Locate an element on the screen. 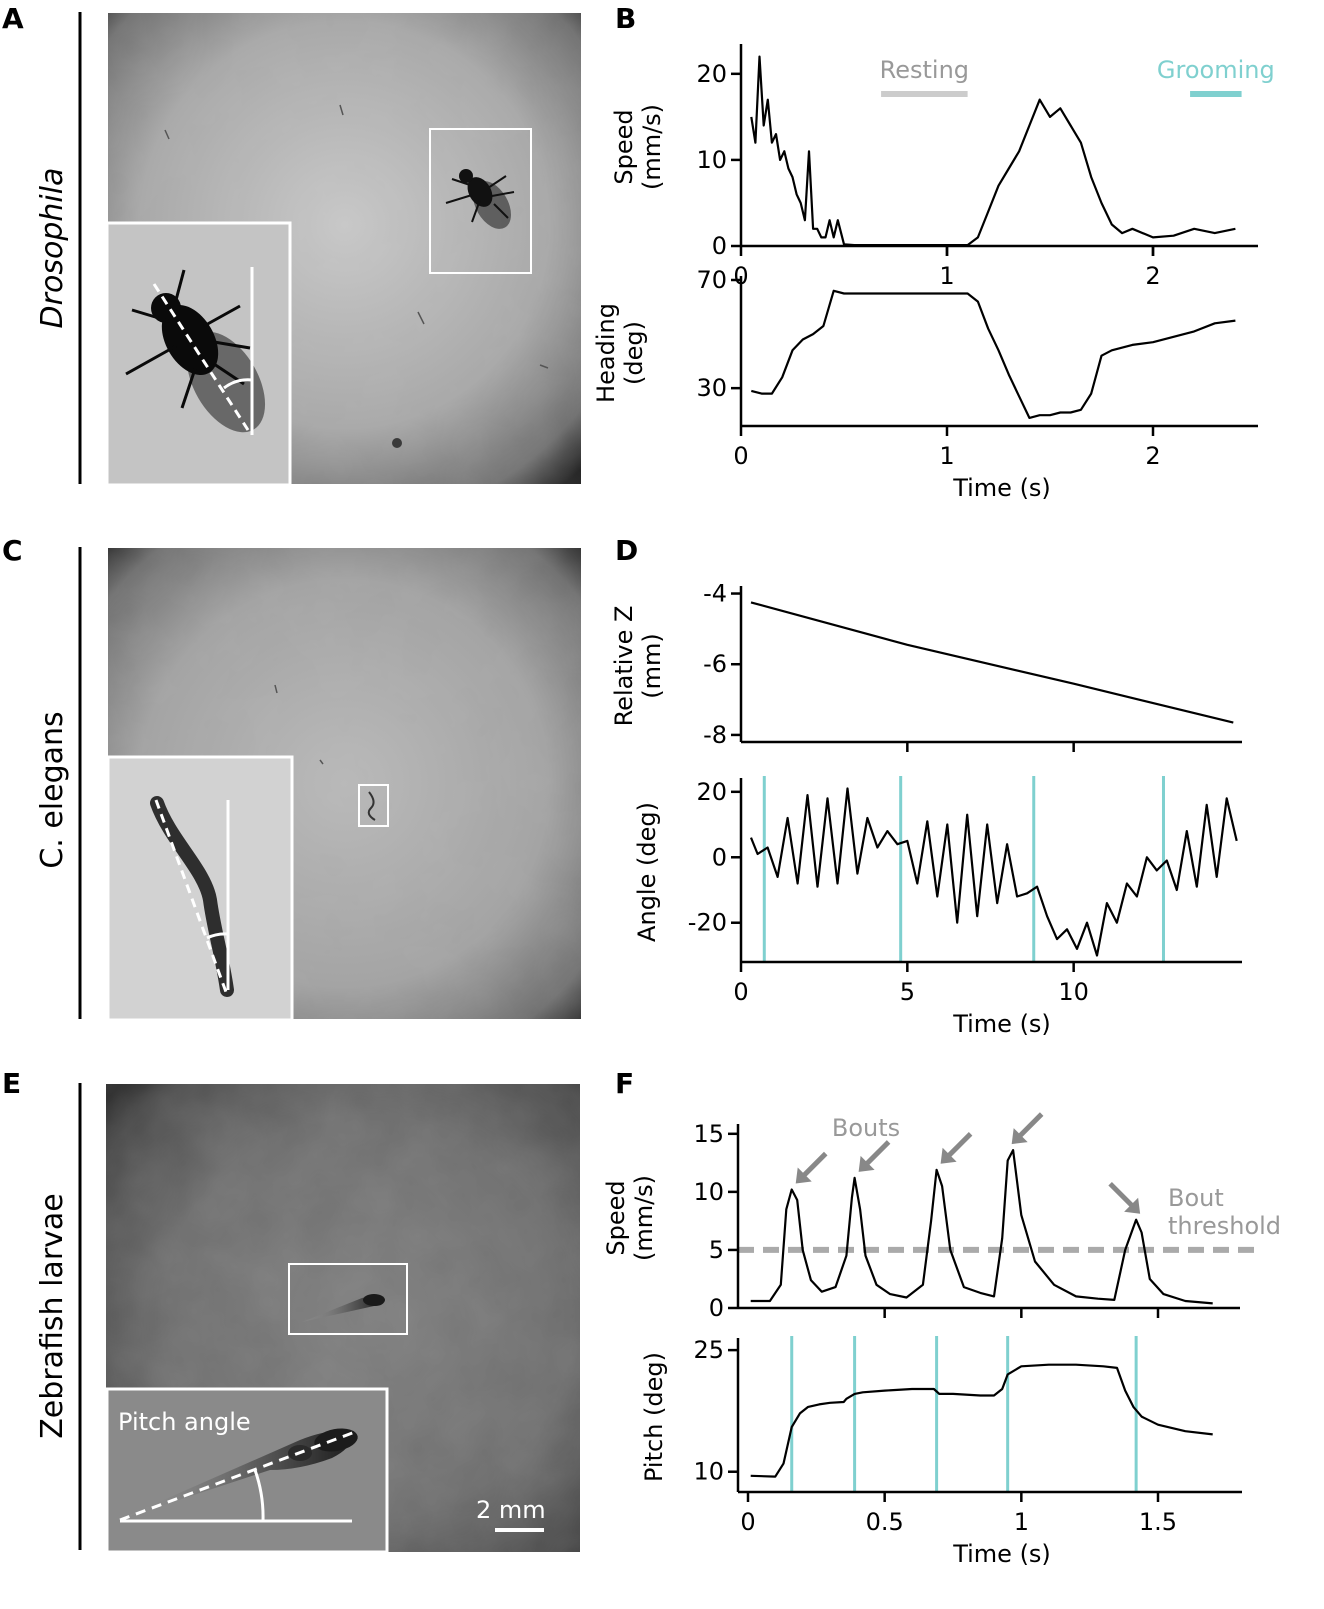  x-tick-label: 5 is located at coordinates (907, 992).